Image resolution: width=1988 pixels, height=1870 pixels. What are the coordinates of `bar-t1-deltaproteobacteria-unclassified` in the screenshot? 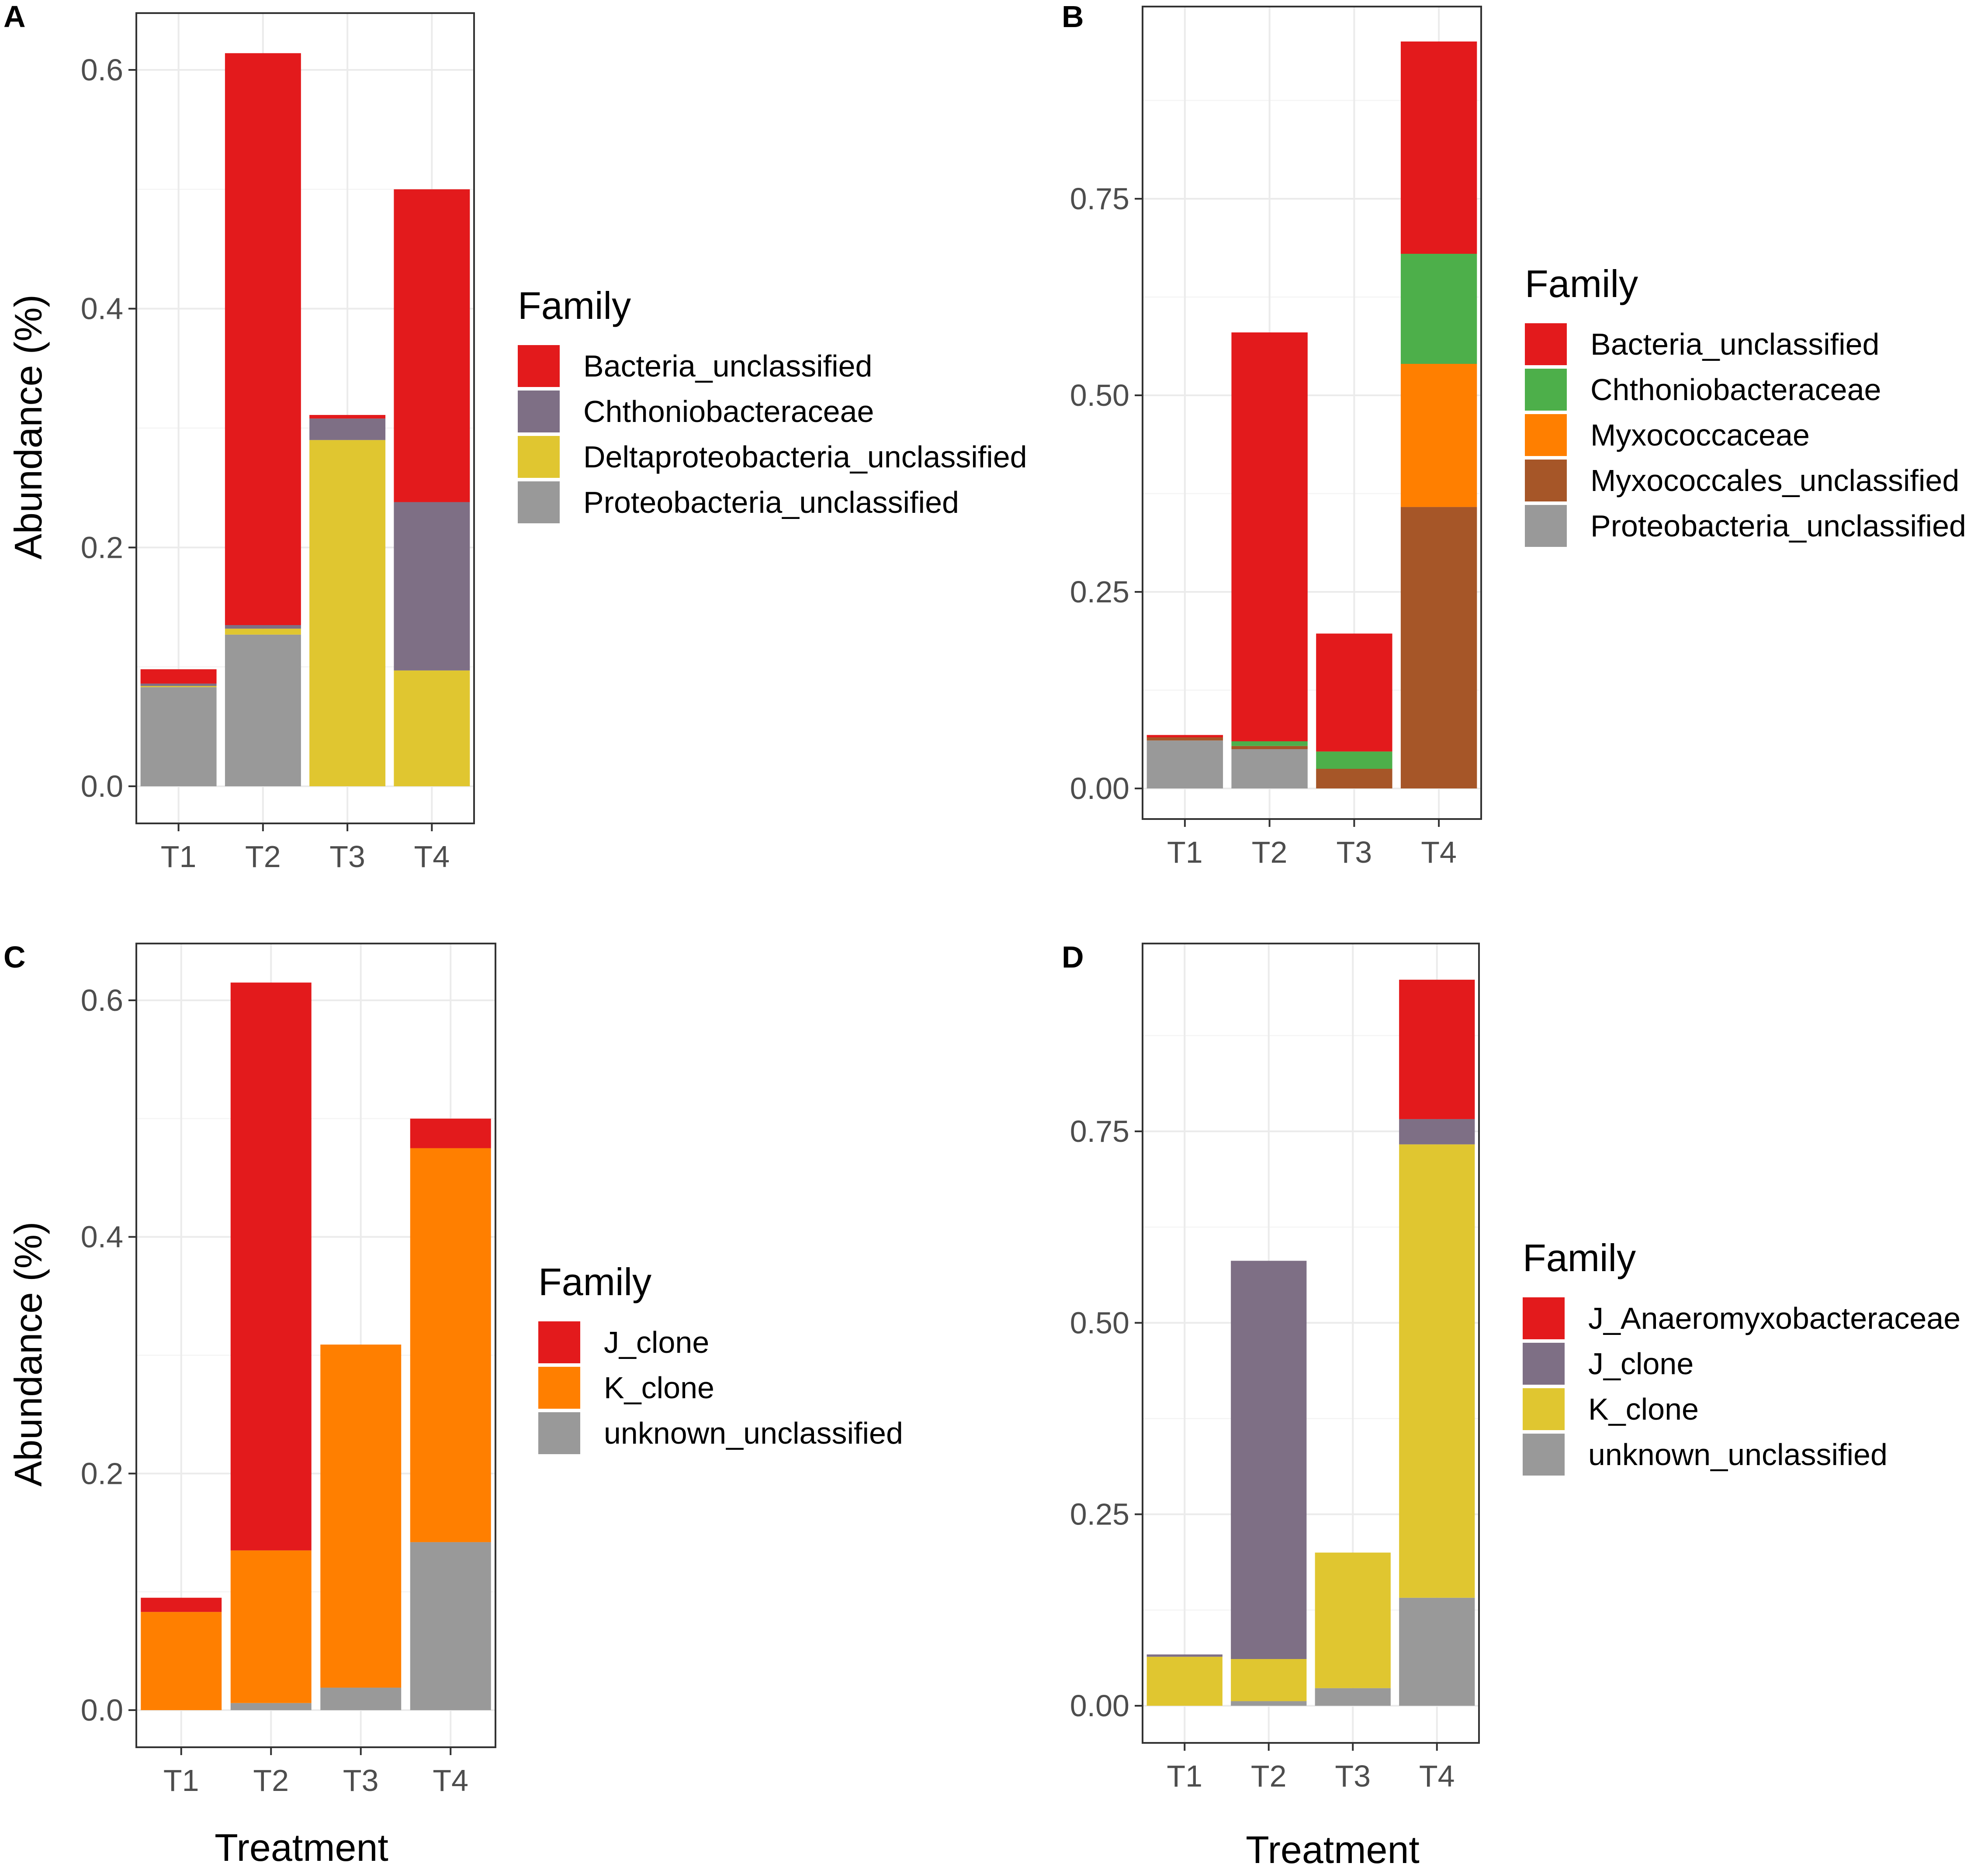 It's located at (178, 687).